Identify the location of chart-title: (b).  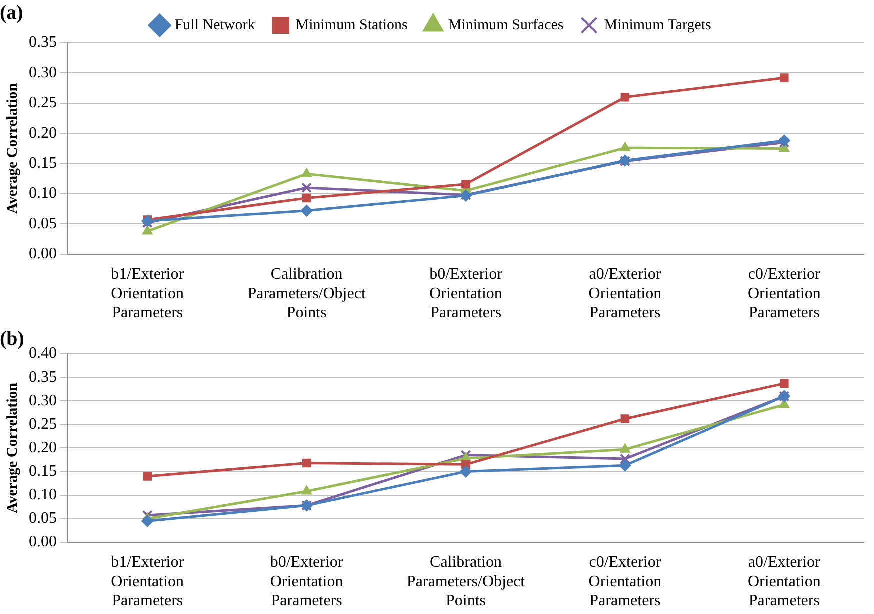
(12, 339).